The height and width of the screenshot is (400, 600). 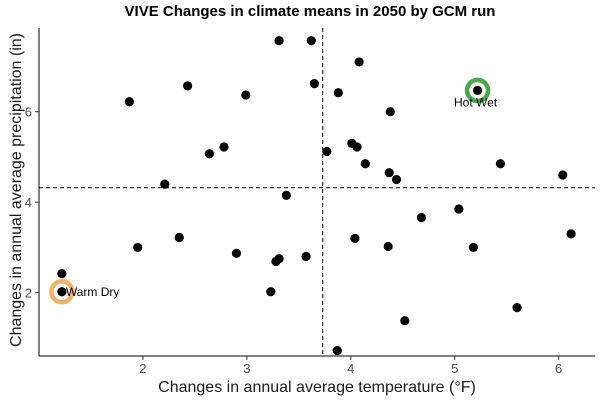 I want to click on x-tick-label: 2, so click(x=142, y=368).